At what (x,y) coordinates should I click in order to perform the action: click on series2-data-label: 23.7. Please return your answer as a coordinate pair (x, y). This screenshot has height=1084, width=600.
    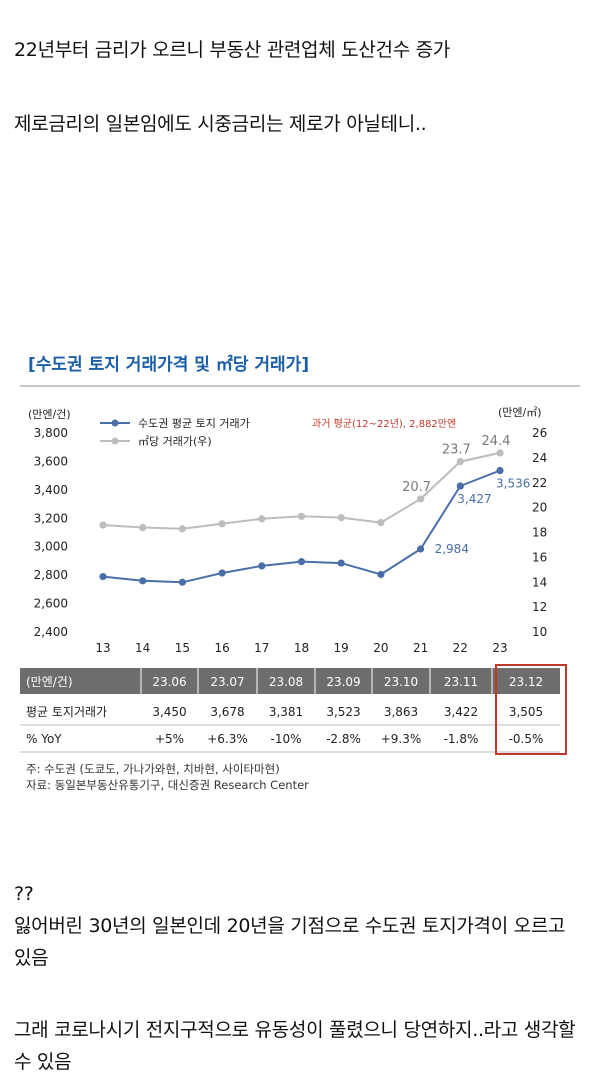
    Looking at the image, I should click on (456, 450).